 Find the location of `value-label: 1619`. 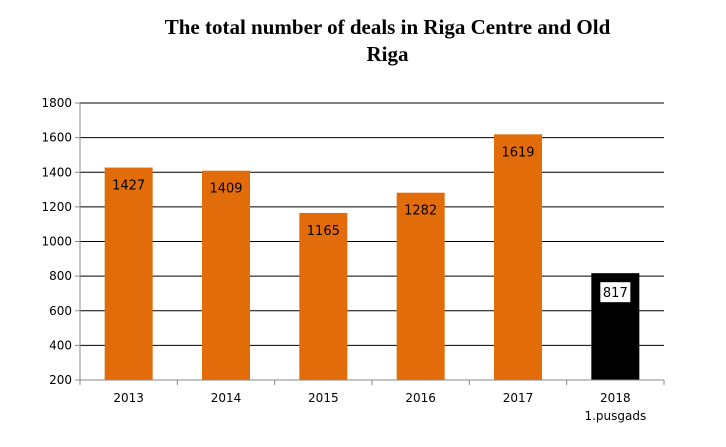

value-label: 1619 is located at coordinates (517, 152).